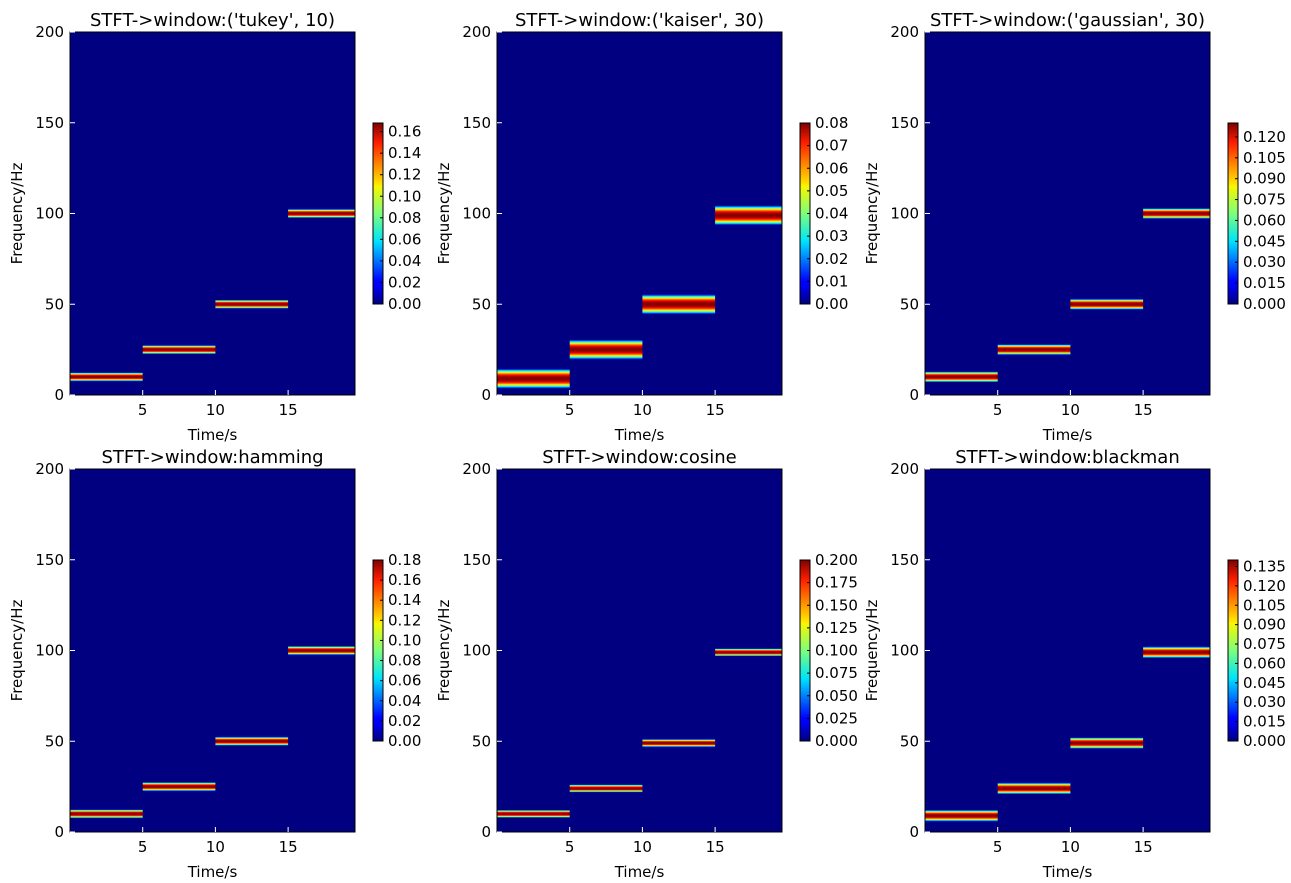 Image resolution: width=1291 pixels, height=883 pixels. Describe the element at coordinates (49, 469) in the screenshot. I see `panel-4-ytick-200: 200` at that location.